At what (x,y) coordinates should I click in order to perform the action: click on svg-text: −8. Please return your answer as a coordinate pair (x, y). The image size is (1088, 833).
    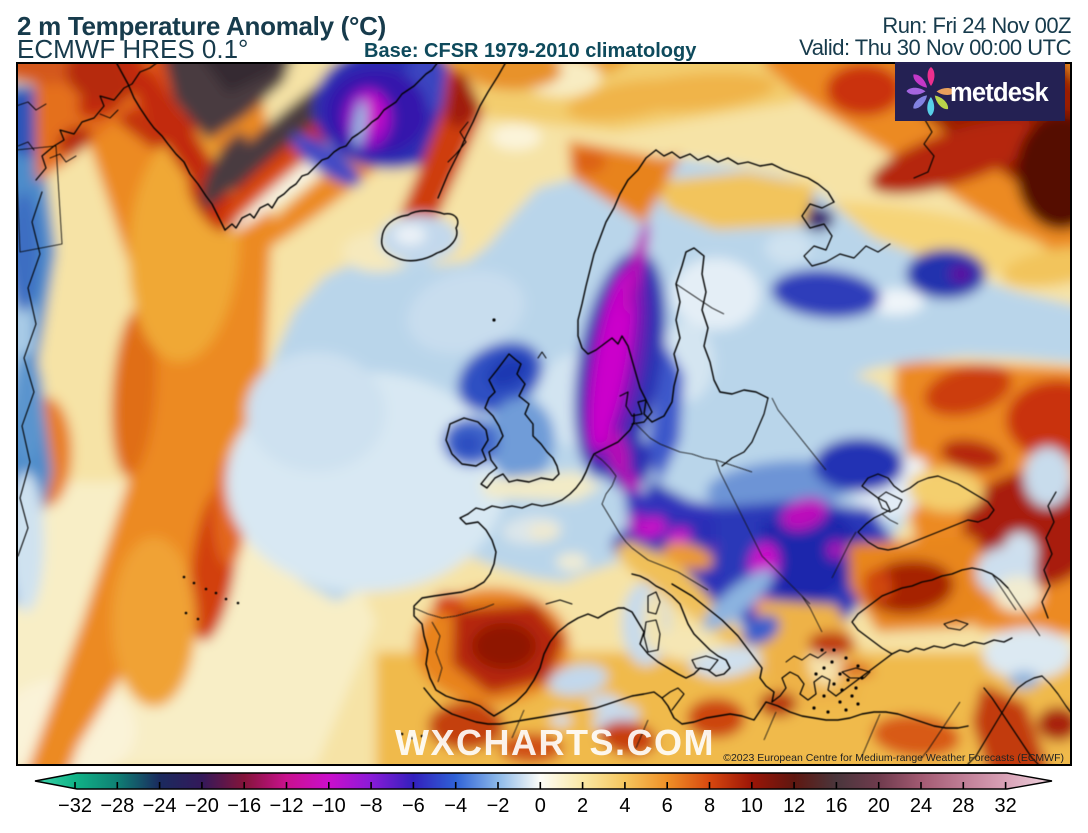
    Looking at the image, I should click on (371, 806).